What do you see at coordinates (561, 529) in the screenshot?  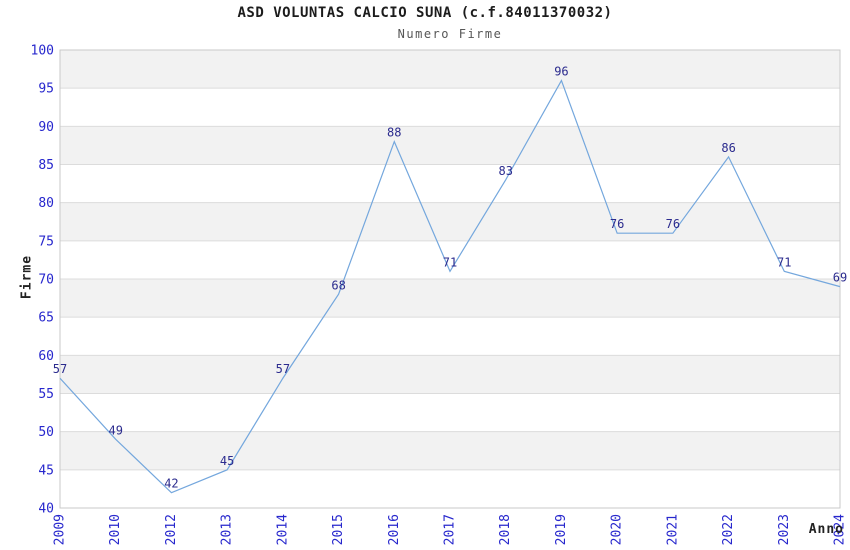 I see `x-tick-label: 2019` at bounding box center [561, 529].